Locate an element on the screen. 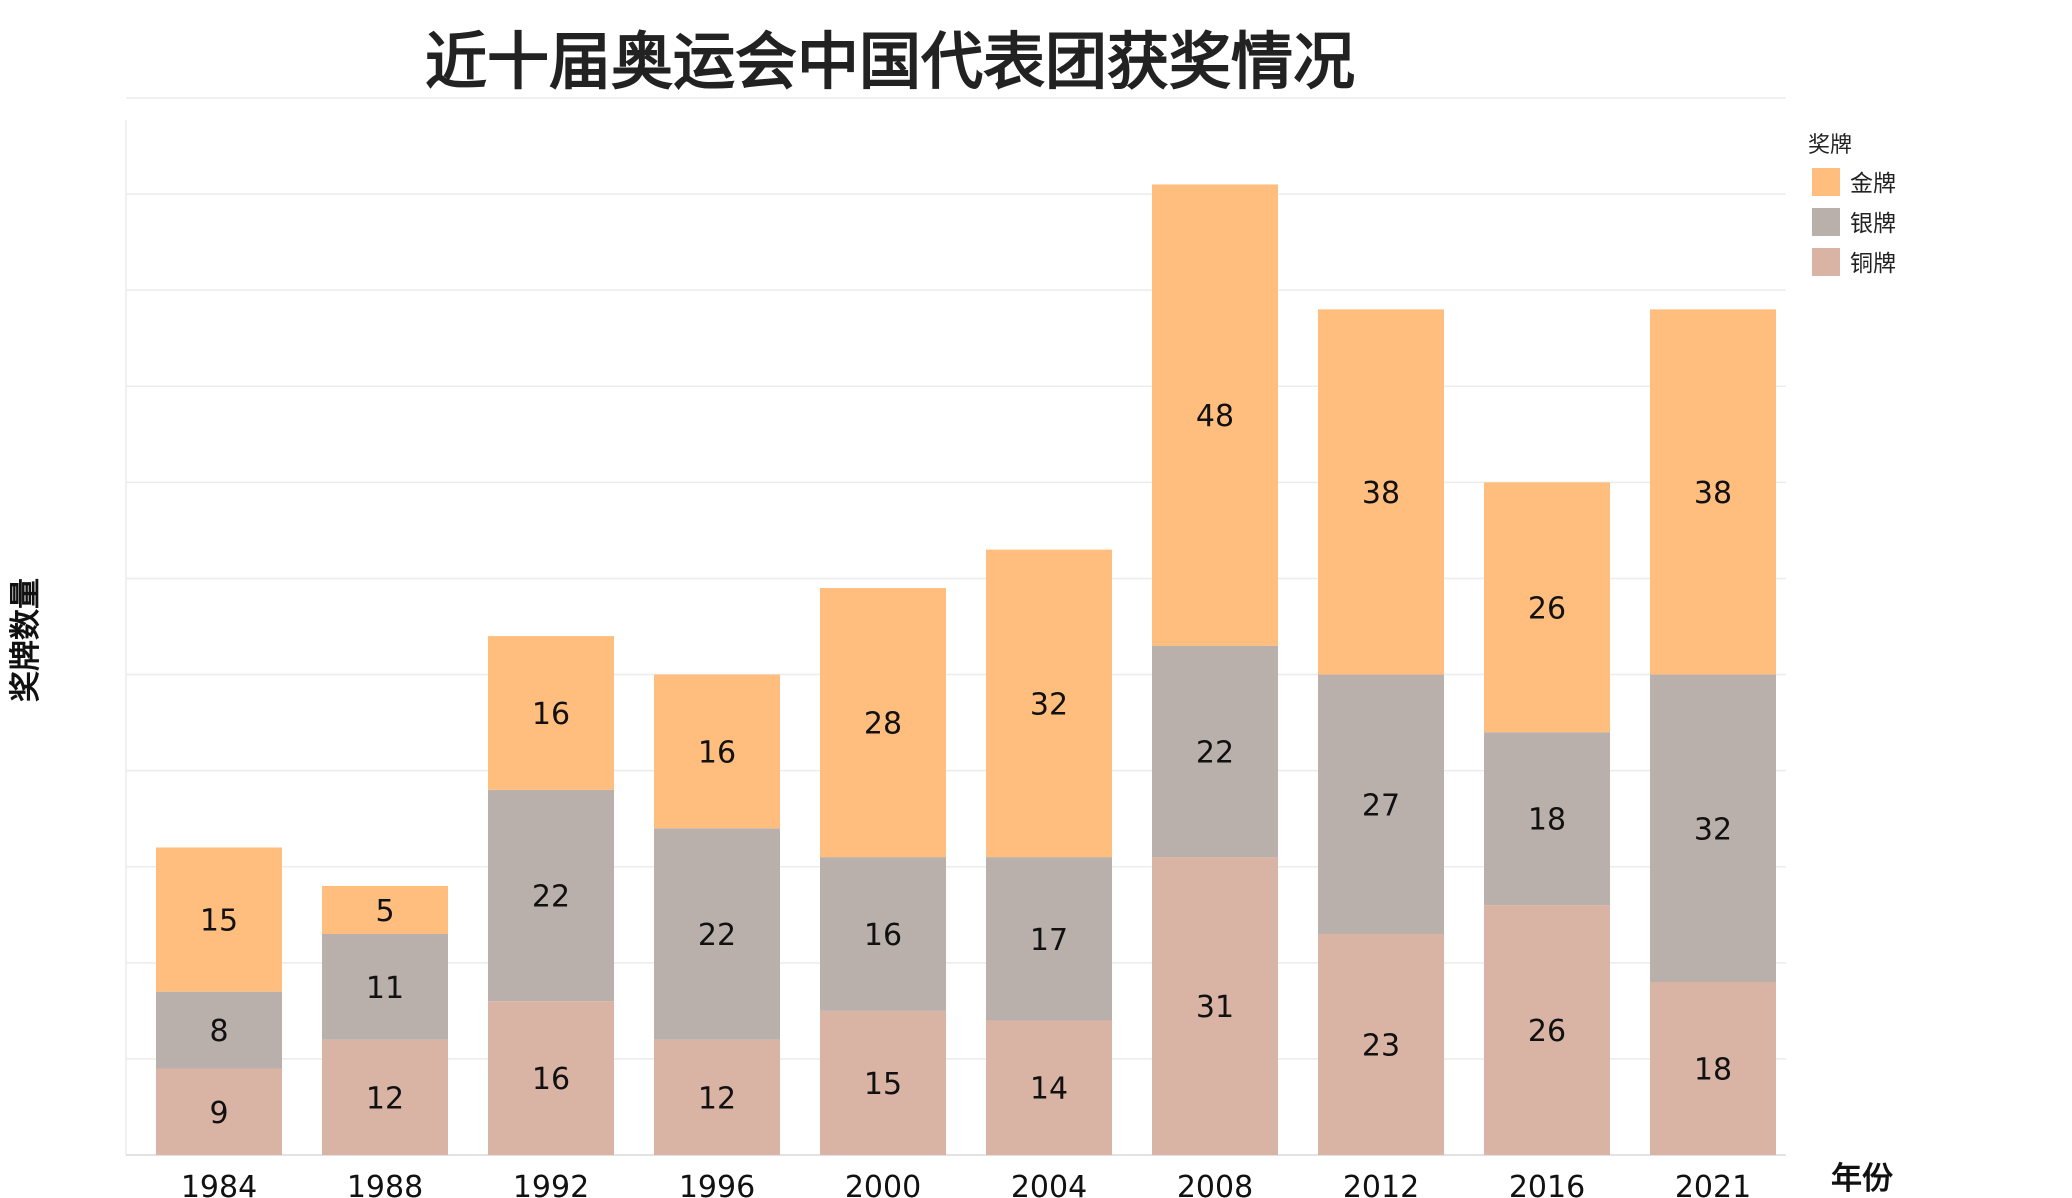 Image resolution: width=2072 pixels, height=1198 pixels. data-label: 11 is located at coordinates (385, 988).